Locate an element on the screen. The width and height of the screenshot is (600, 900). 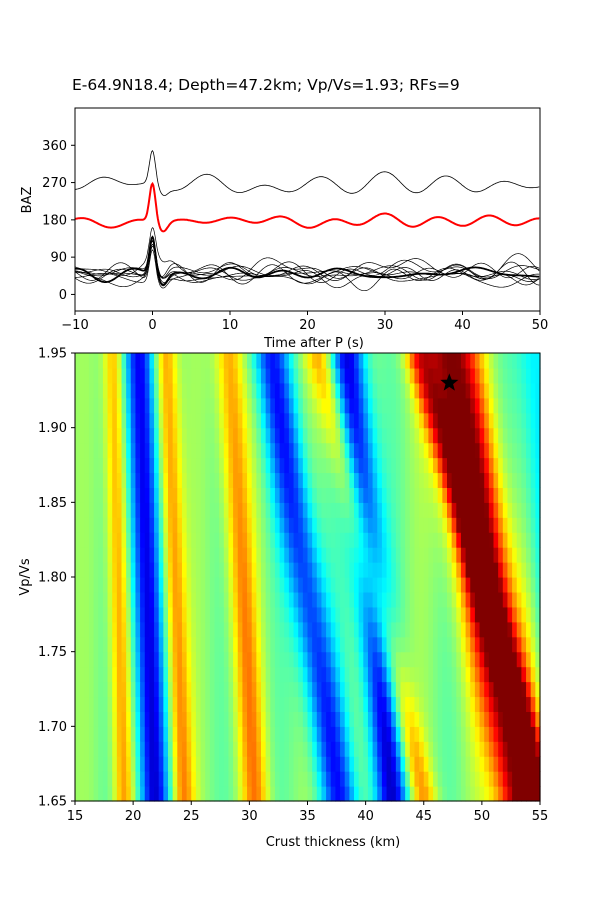
best-fit-star is located at coordinates (449, 382).